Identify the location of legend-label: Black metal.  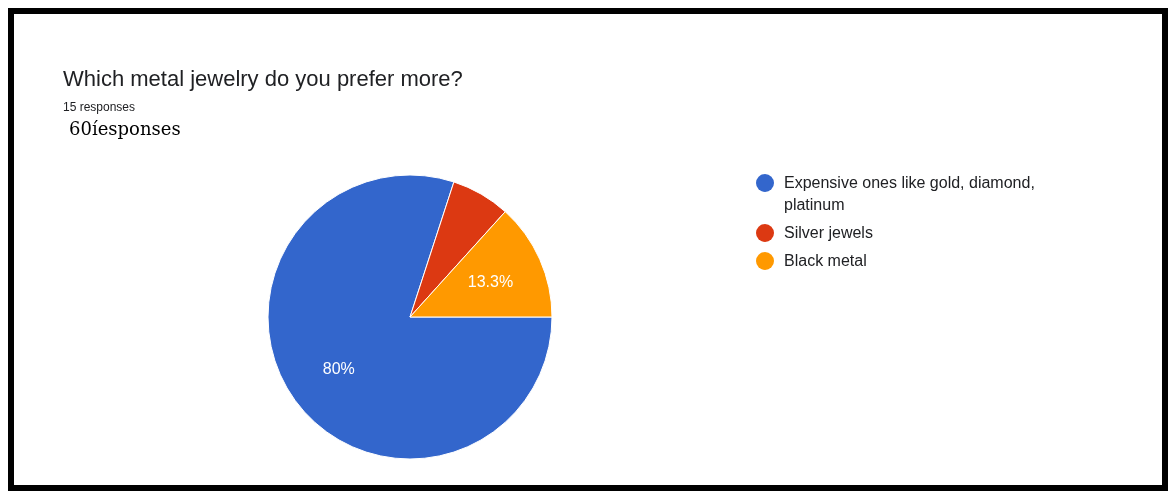
(825, 261).